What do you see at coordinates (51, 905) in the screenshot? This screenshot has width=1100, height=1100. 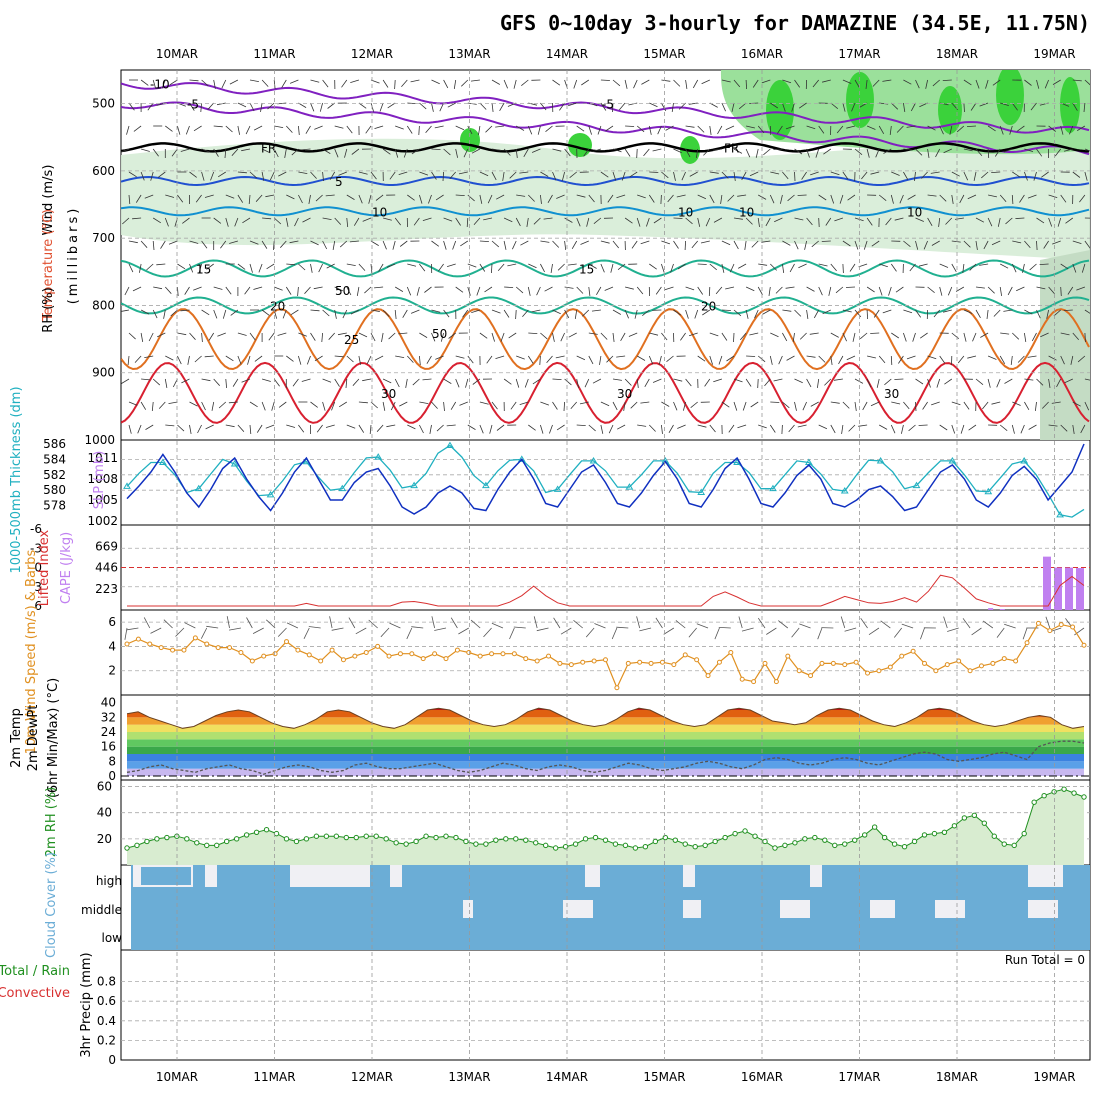 I see `ylabel-cloud: Cloud Cover (%)` at bounding box center [51, 905].